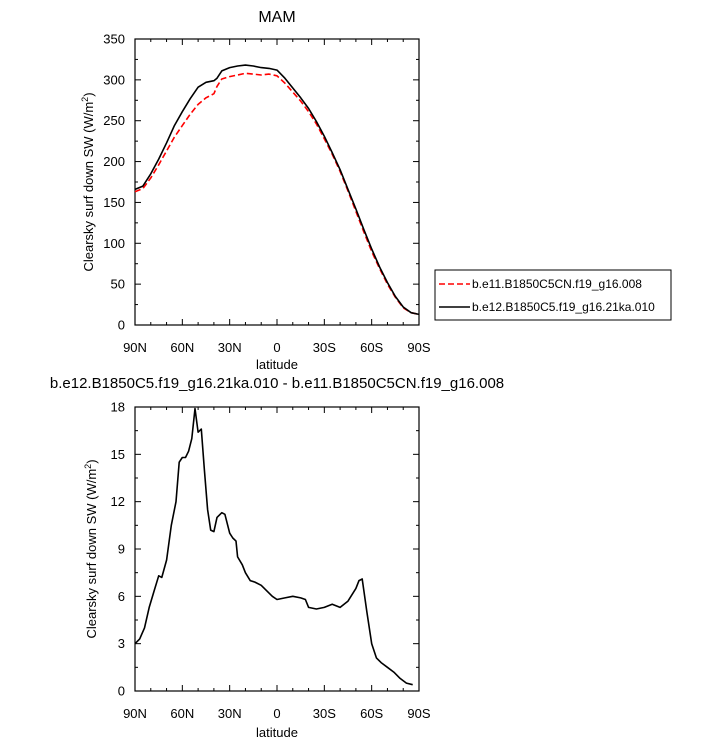 This screenshot has width=717, height=746. Describe the element at coordinates (118, 454) in the screenshot. I see `y-tick-label: 15` at that location.